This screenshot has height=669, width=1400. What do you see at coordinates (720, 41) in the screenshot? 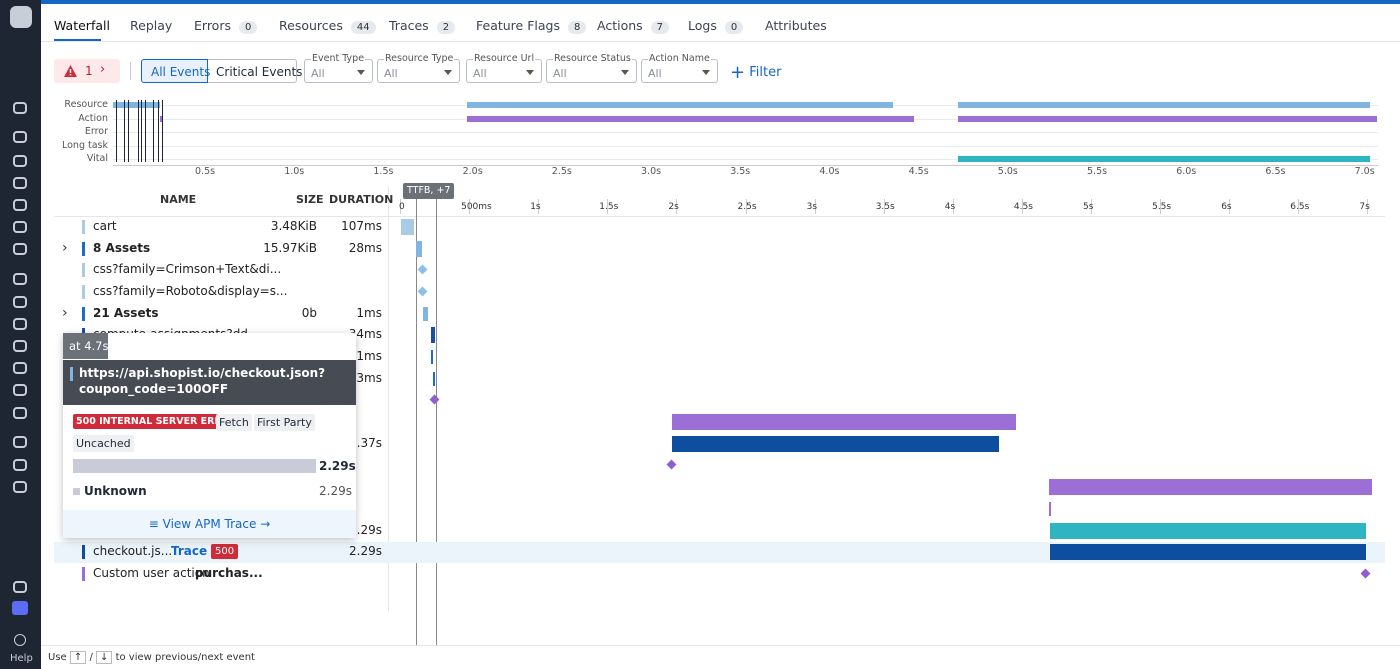
I see `tab-divider` at bounding box center [720, 41].